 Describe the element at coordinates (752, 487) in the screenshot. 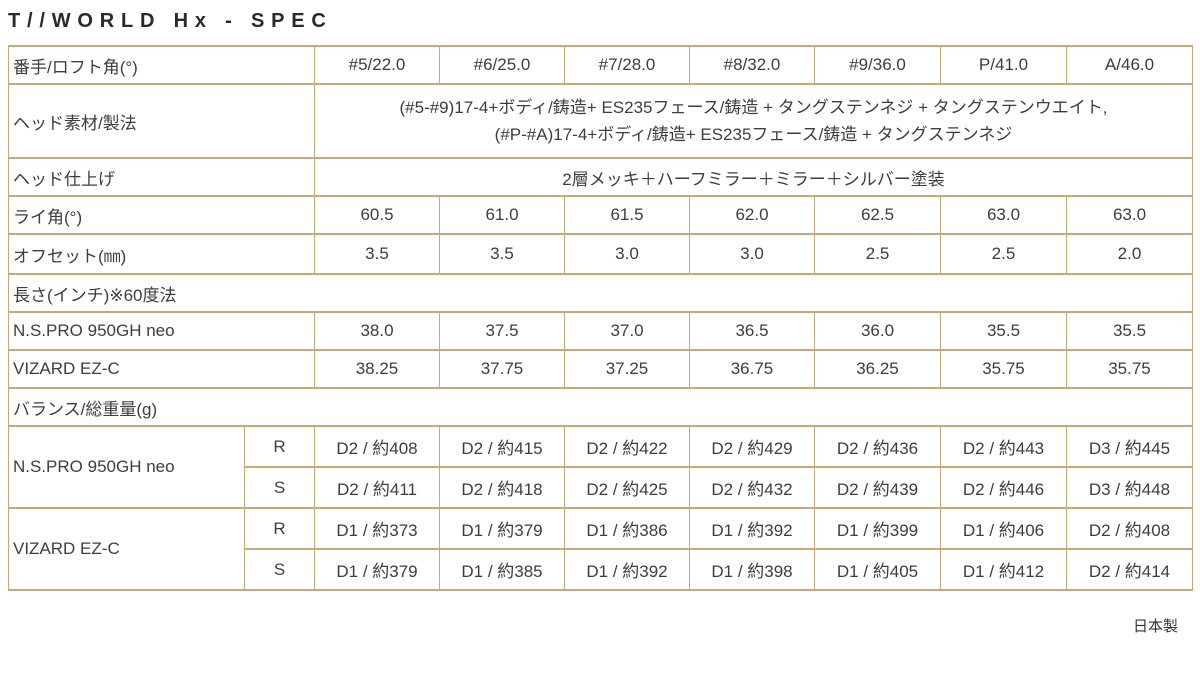

I see `balance-nspro-s-value: D2 / 約432` at that location.